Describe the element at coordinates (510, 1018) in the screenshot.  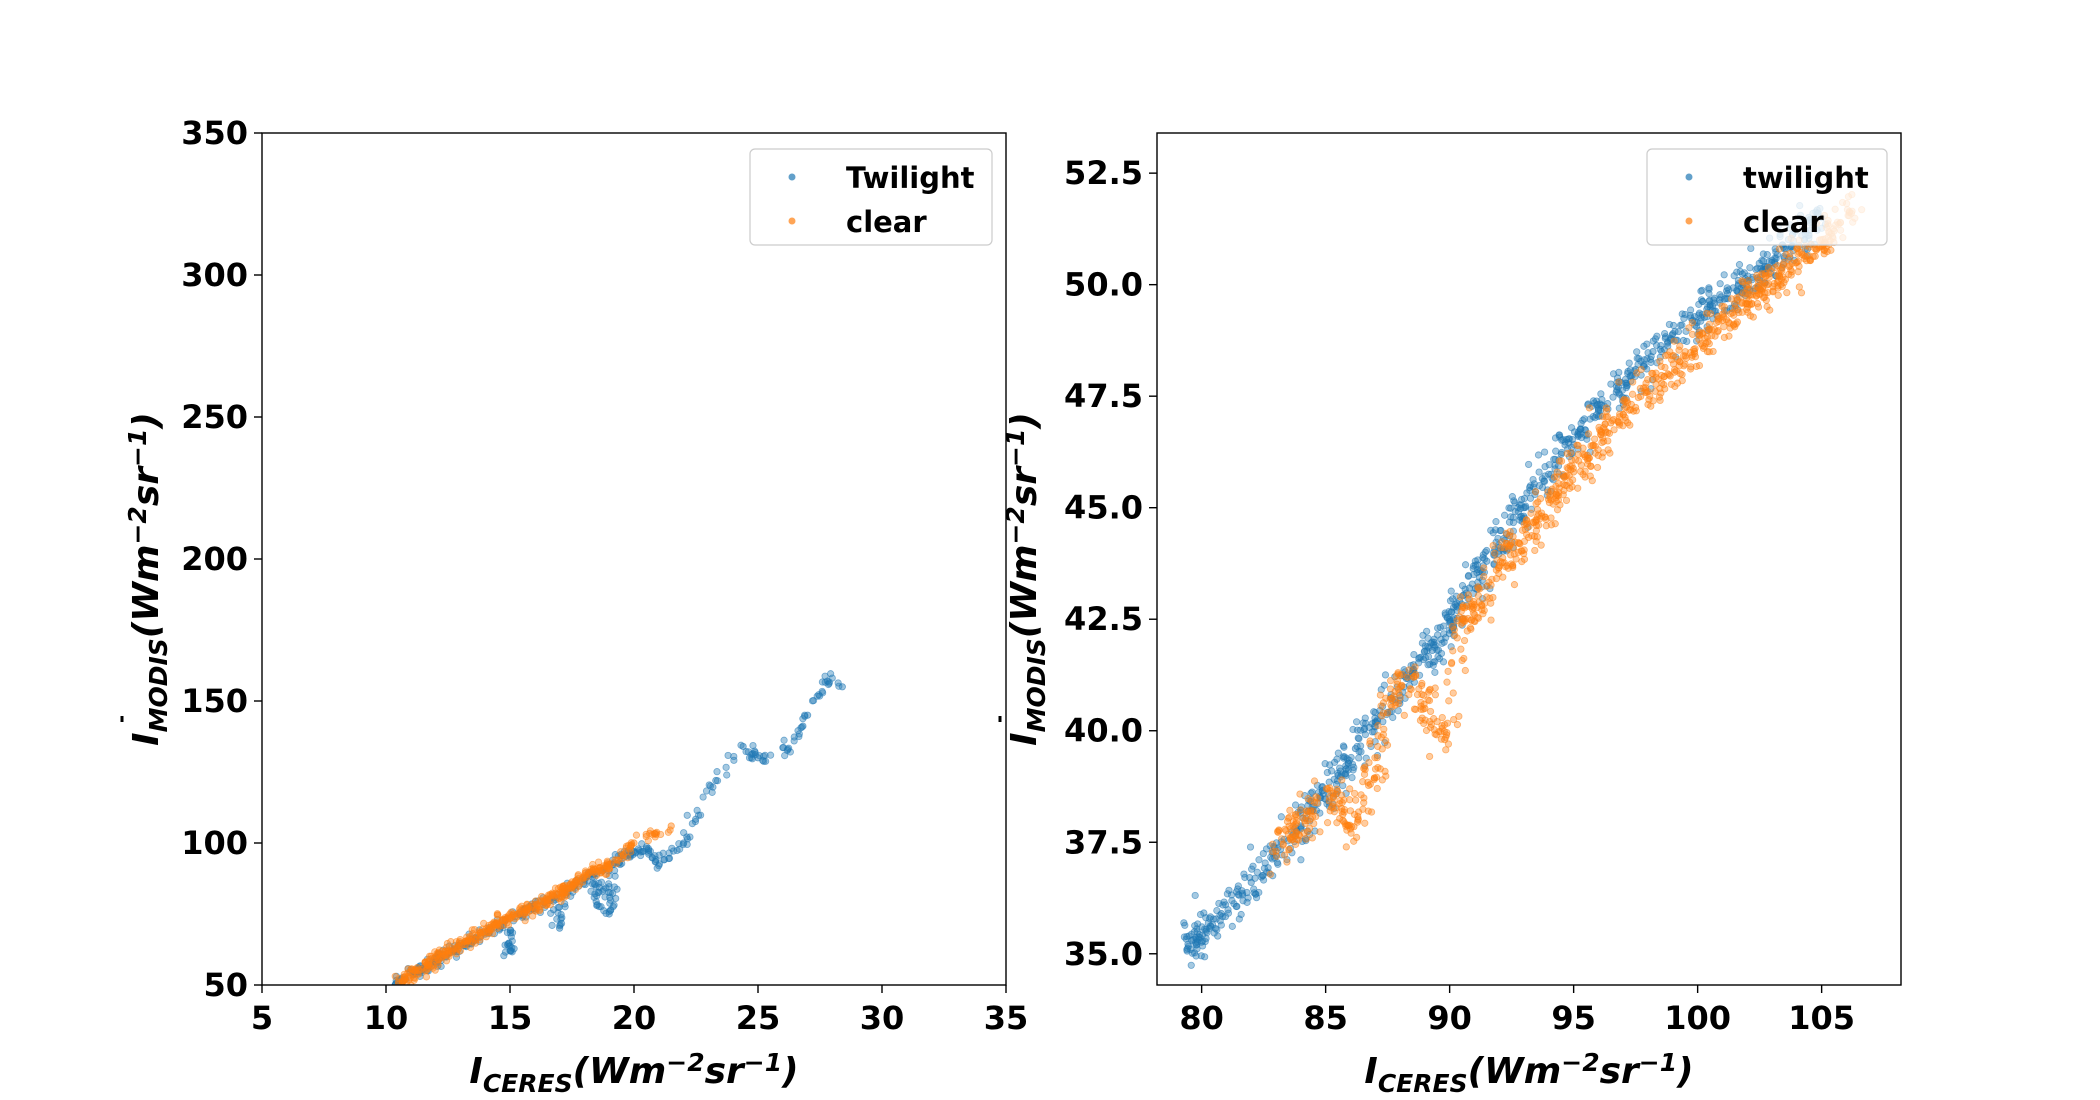
I see `x-tick-label: 15` at that location.